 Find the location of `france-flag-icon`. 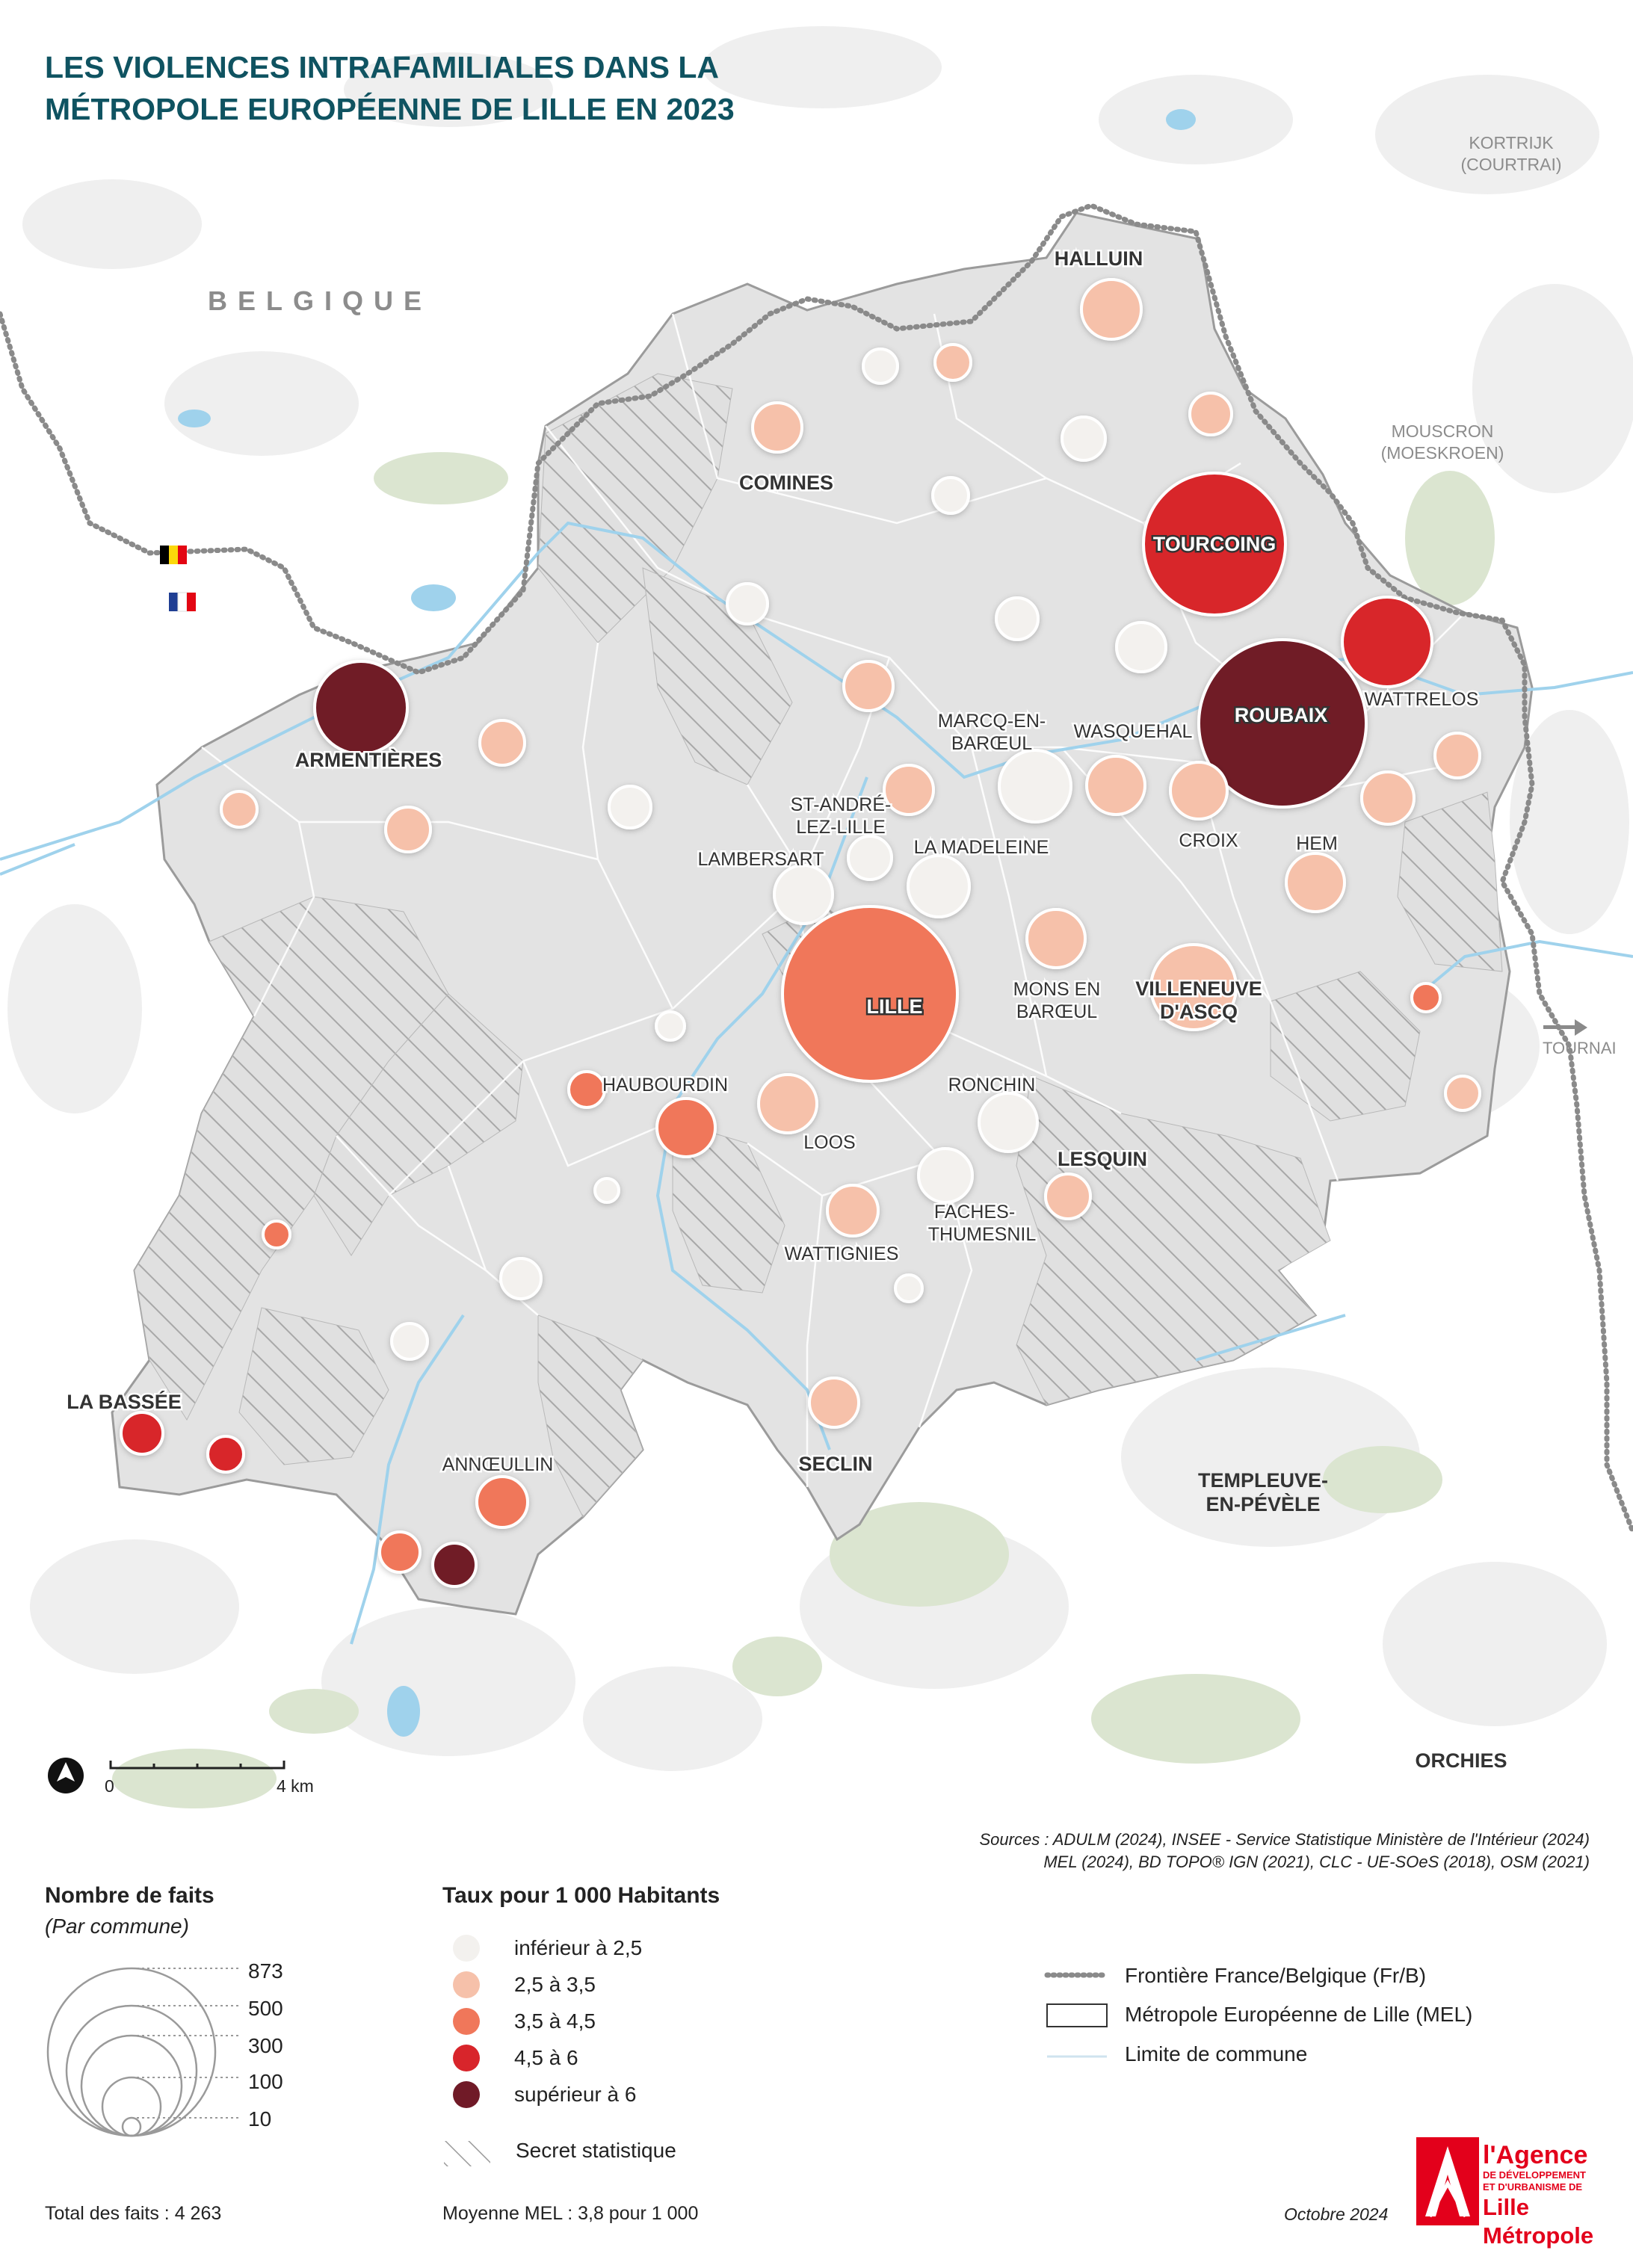

france-flag-icon is located at coordinates (182, 602).